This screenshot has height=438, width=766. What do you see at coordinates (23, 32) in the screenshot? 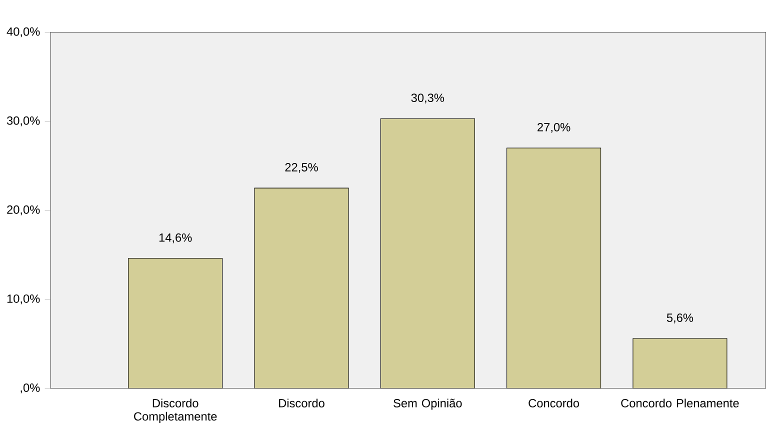
I see `y-tick-label: 40,0%` at bounding box center [23, 32].